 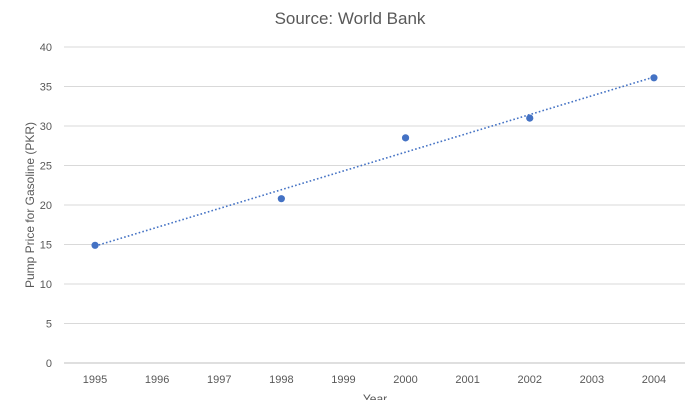 I want to click on x-tick-label: 2000, so click(x=405, y=380).